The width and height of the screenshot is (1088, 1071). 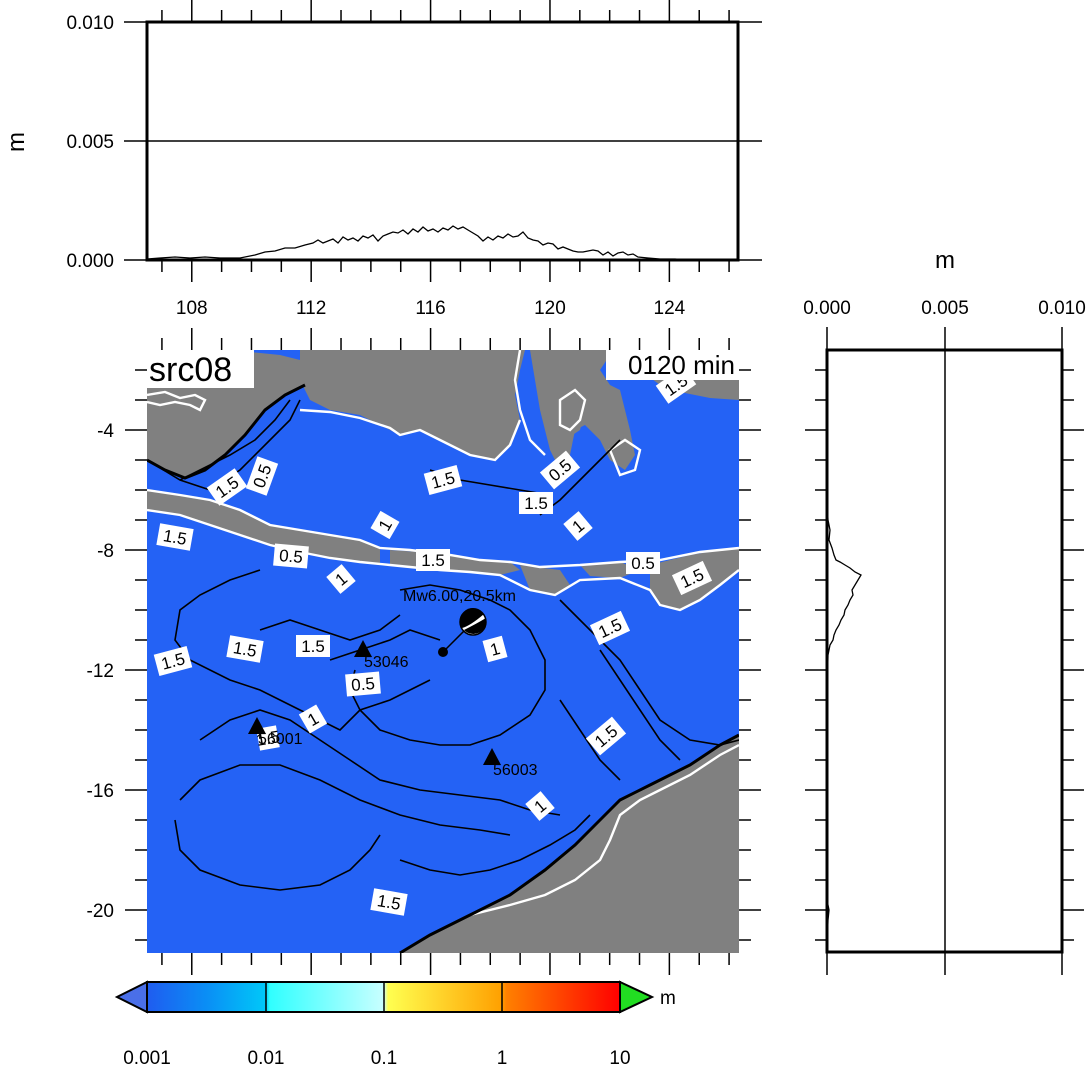 I want to click on source-label: Mw6.00,20.5km, so click(x=459, y=596).